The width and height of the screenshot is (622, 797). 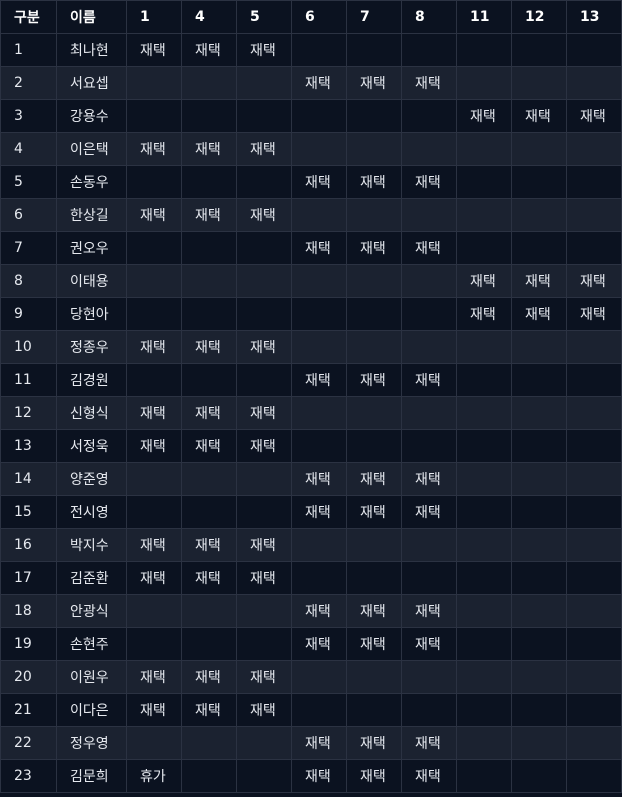 What do you see at coordinates (28, 281) in the screenshot?
I see `row-index-cell: 8` at bounding box center [28, 281].